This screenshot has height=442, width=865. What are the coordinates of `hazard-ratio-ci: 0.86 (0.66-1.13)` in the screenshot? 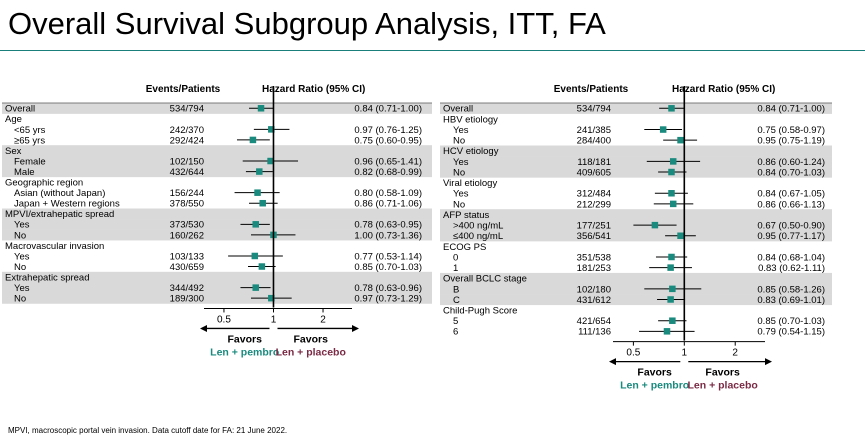 It's located at (791, 204).